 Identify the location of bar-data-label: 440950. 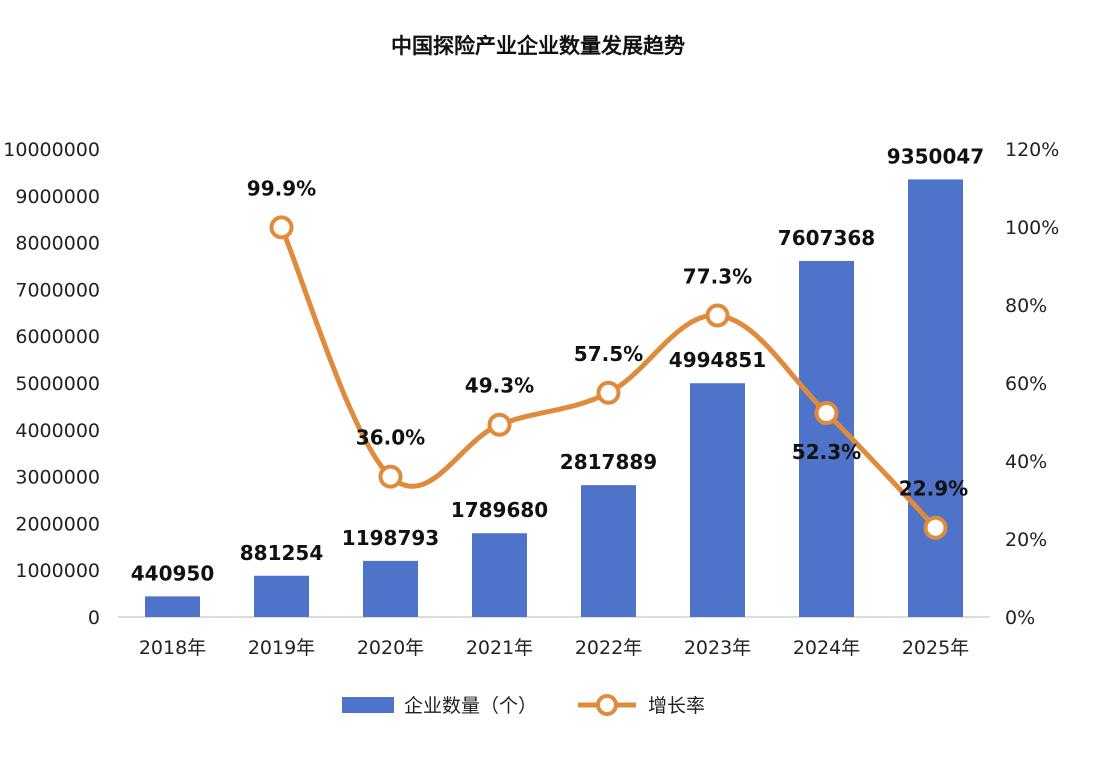
(173, 573).